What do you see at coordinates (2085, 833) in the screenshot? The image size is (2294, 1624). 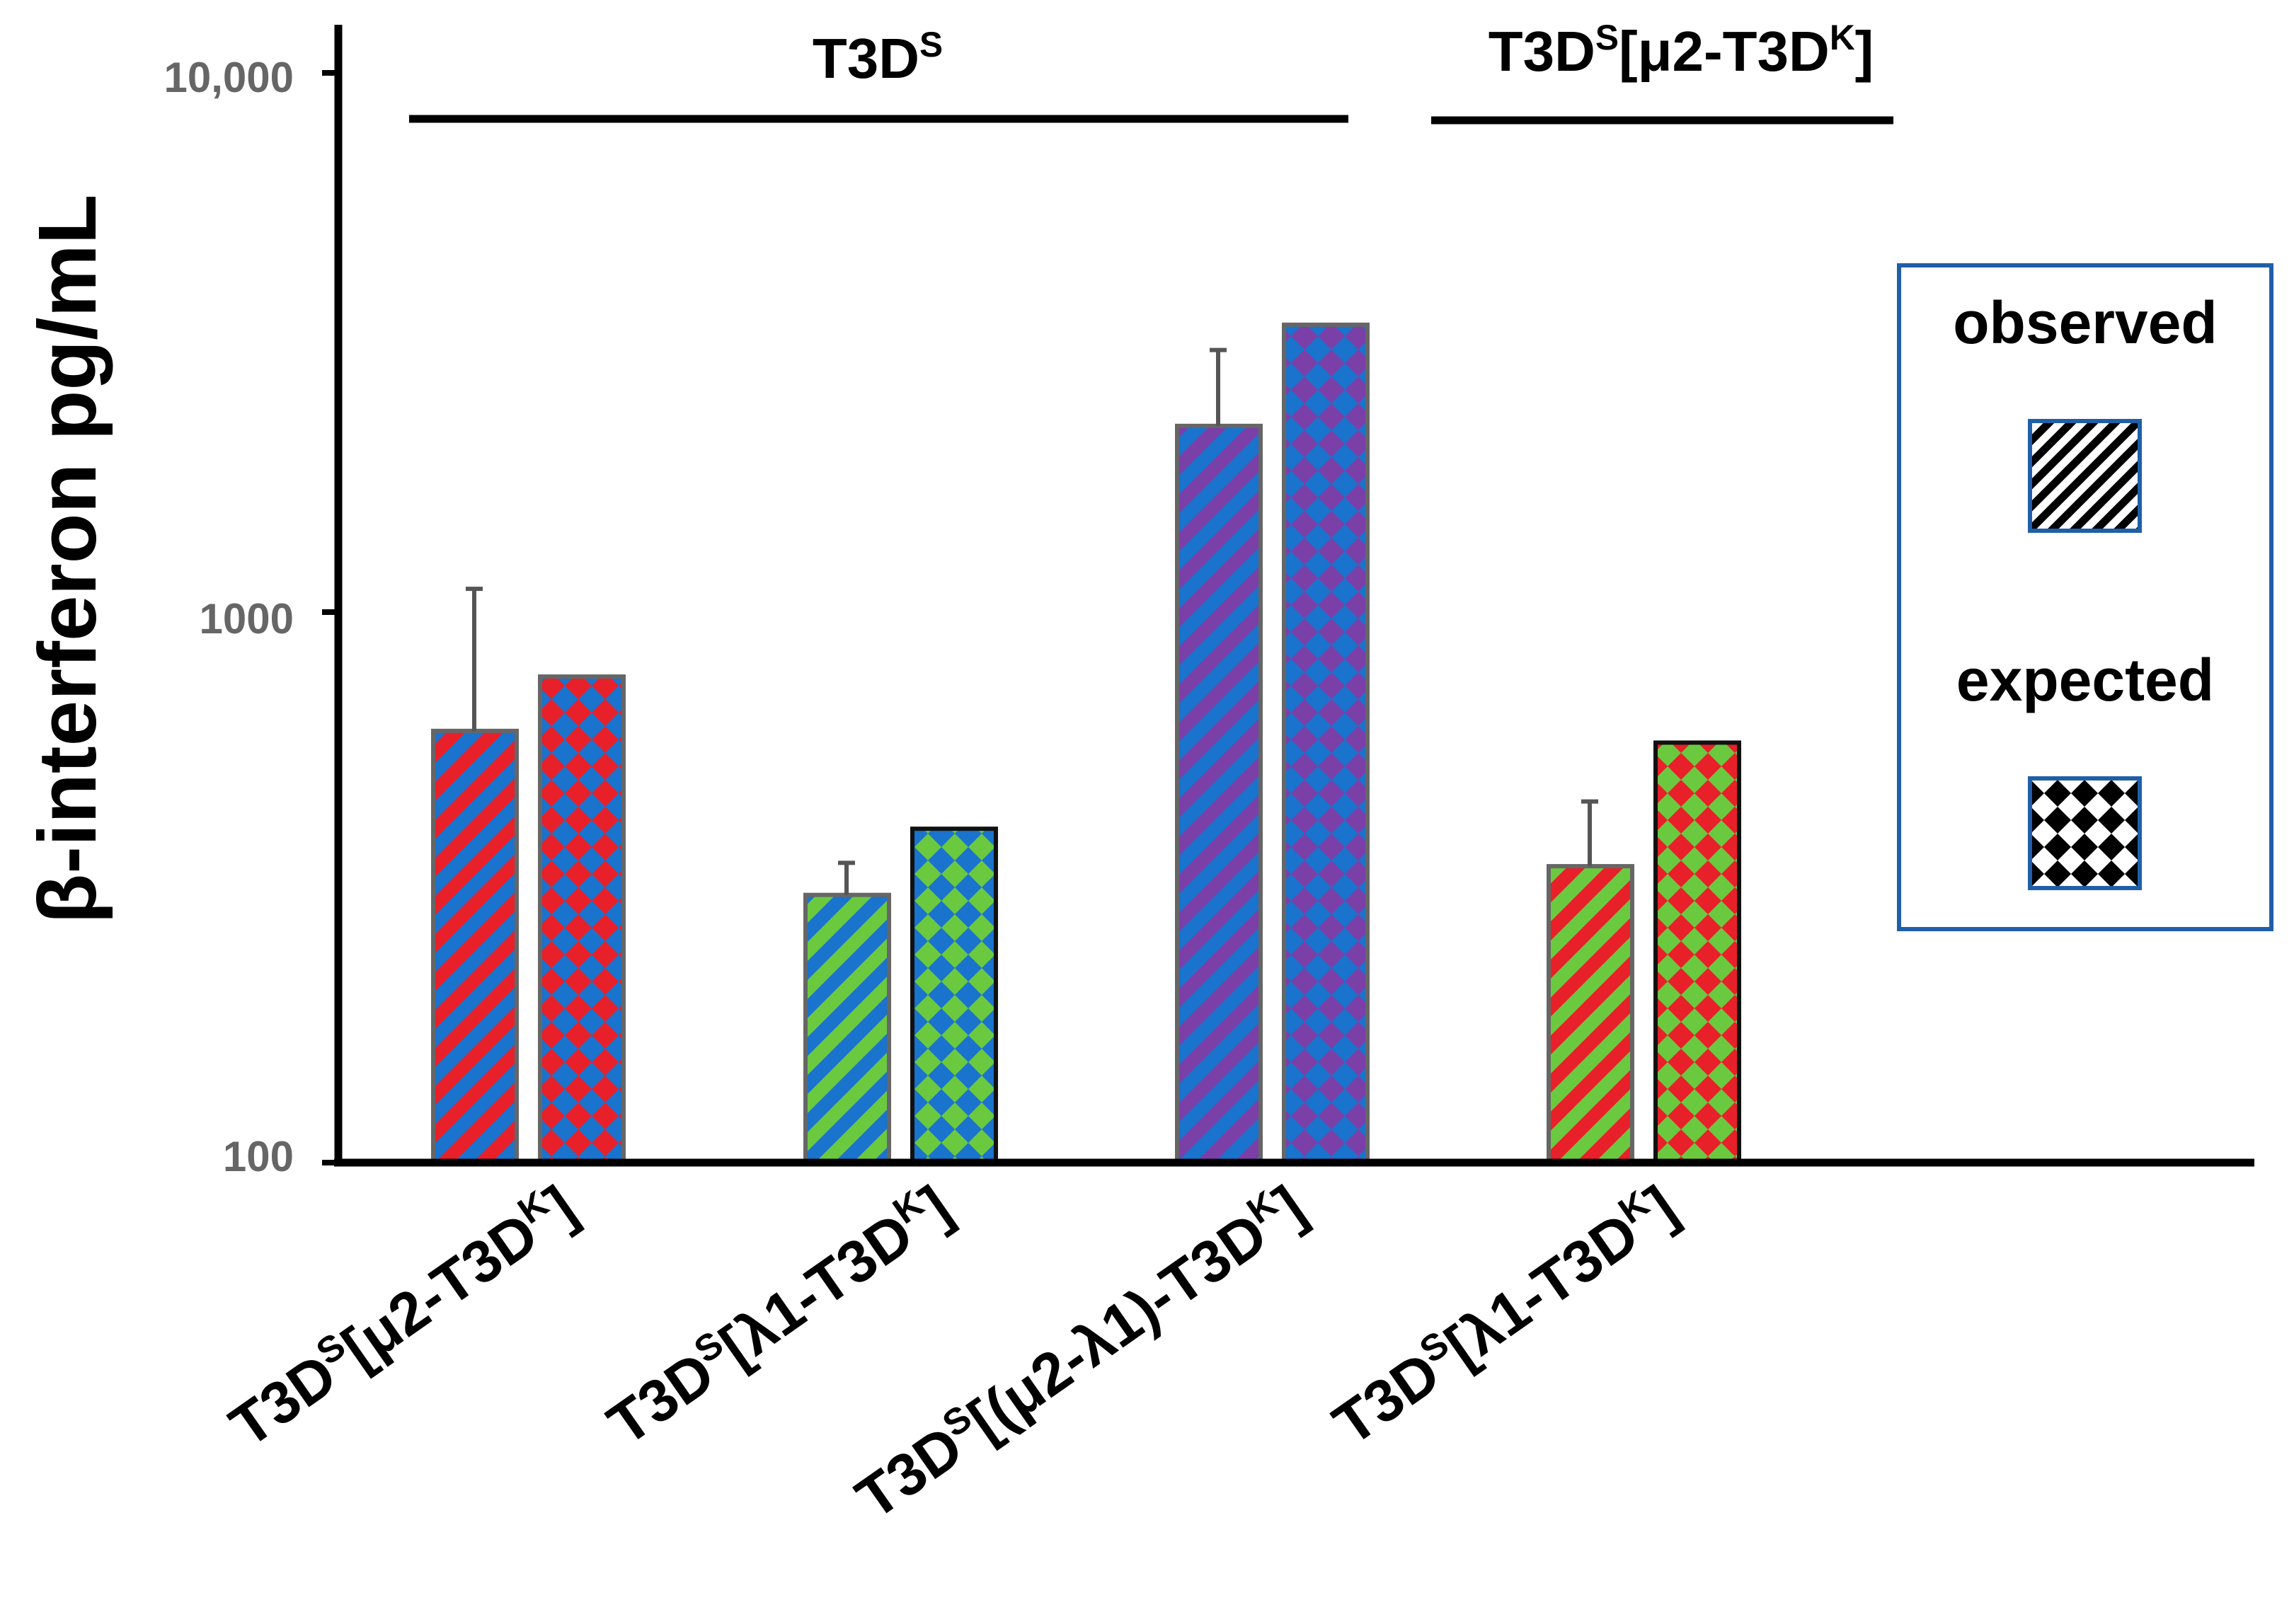 I see `legend-swatch-expected` at bounding box center [2085, 833].